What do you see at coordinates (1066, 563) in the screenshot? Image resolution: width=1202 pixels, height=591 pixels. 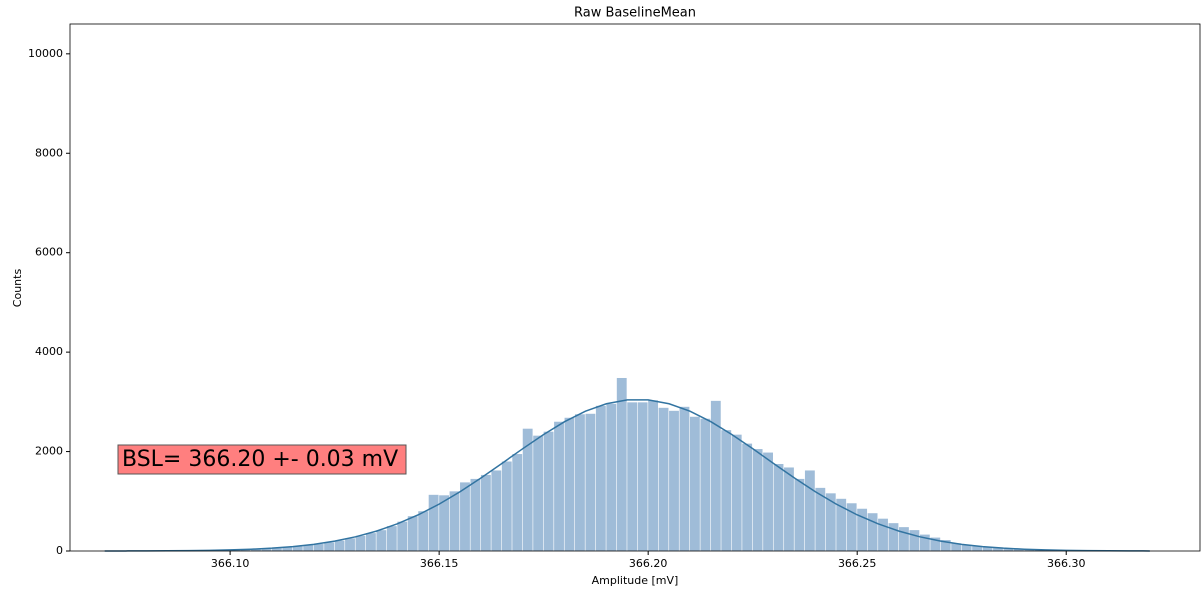 I see `x-tick-label: 366.30` at bounding box center [1066, 563].